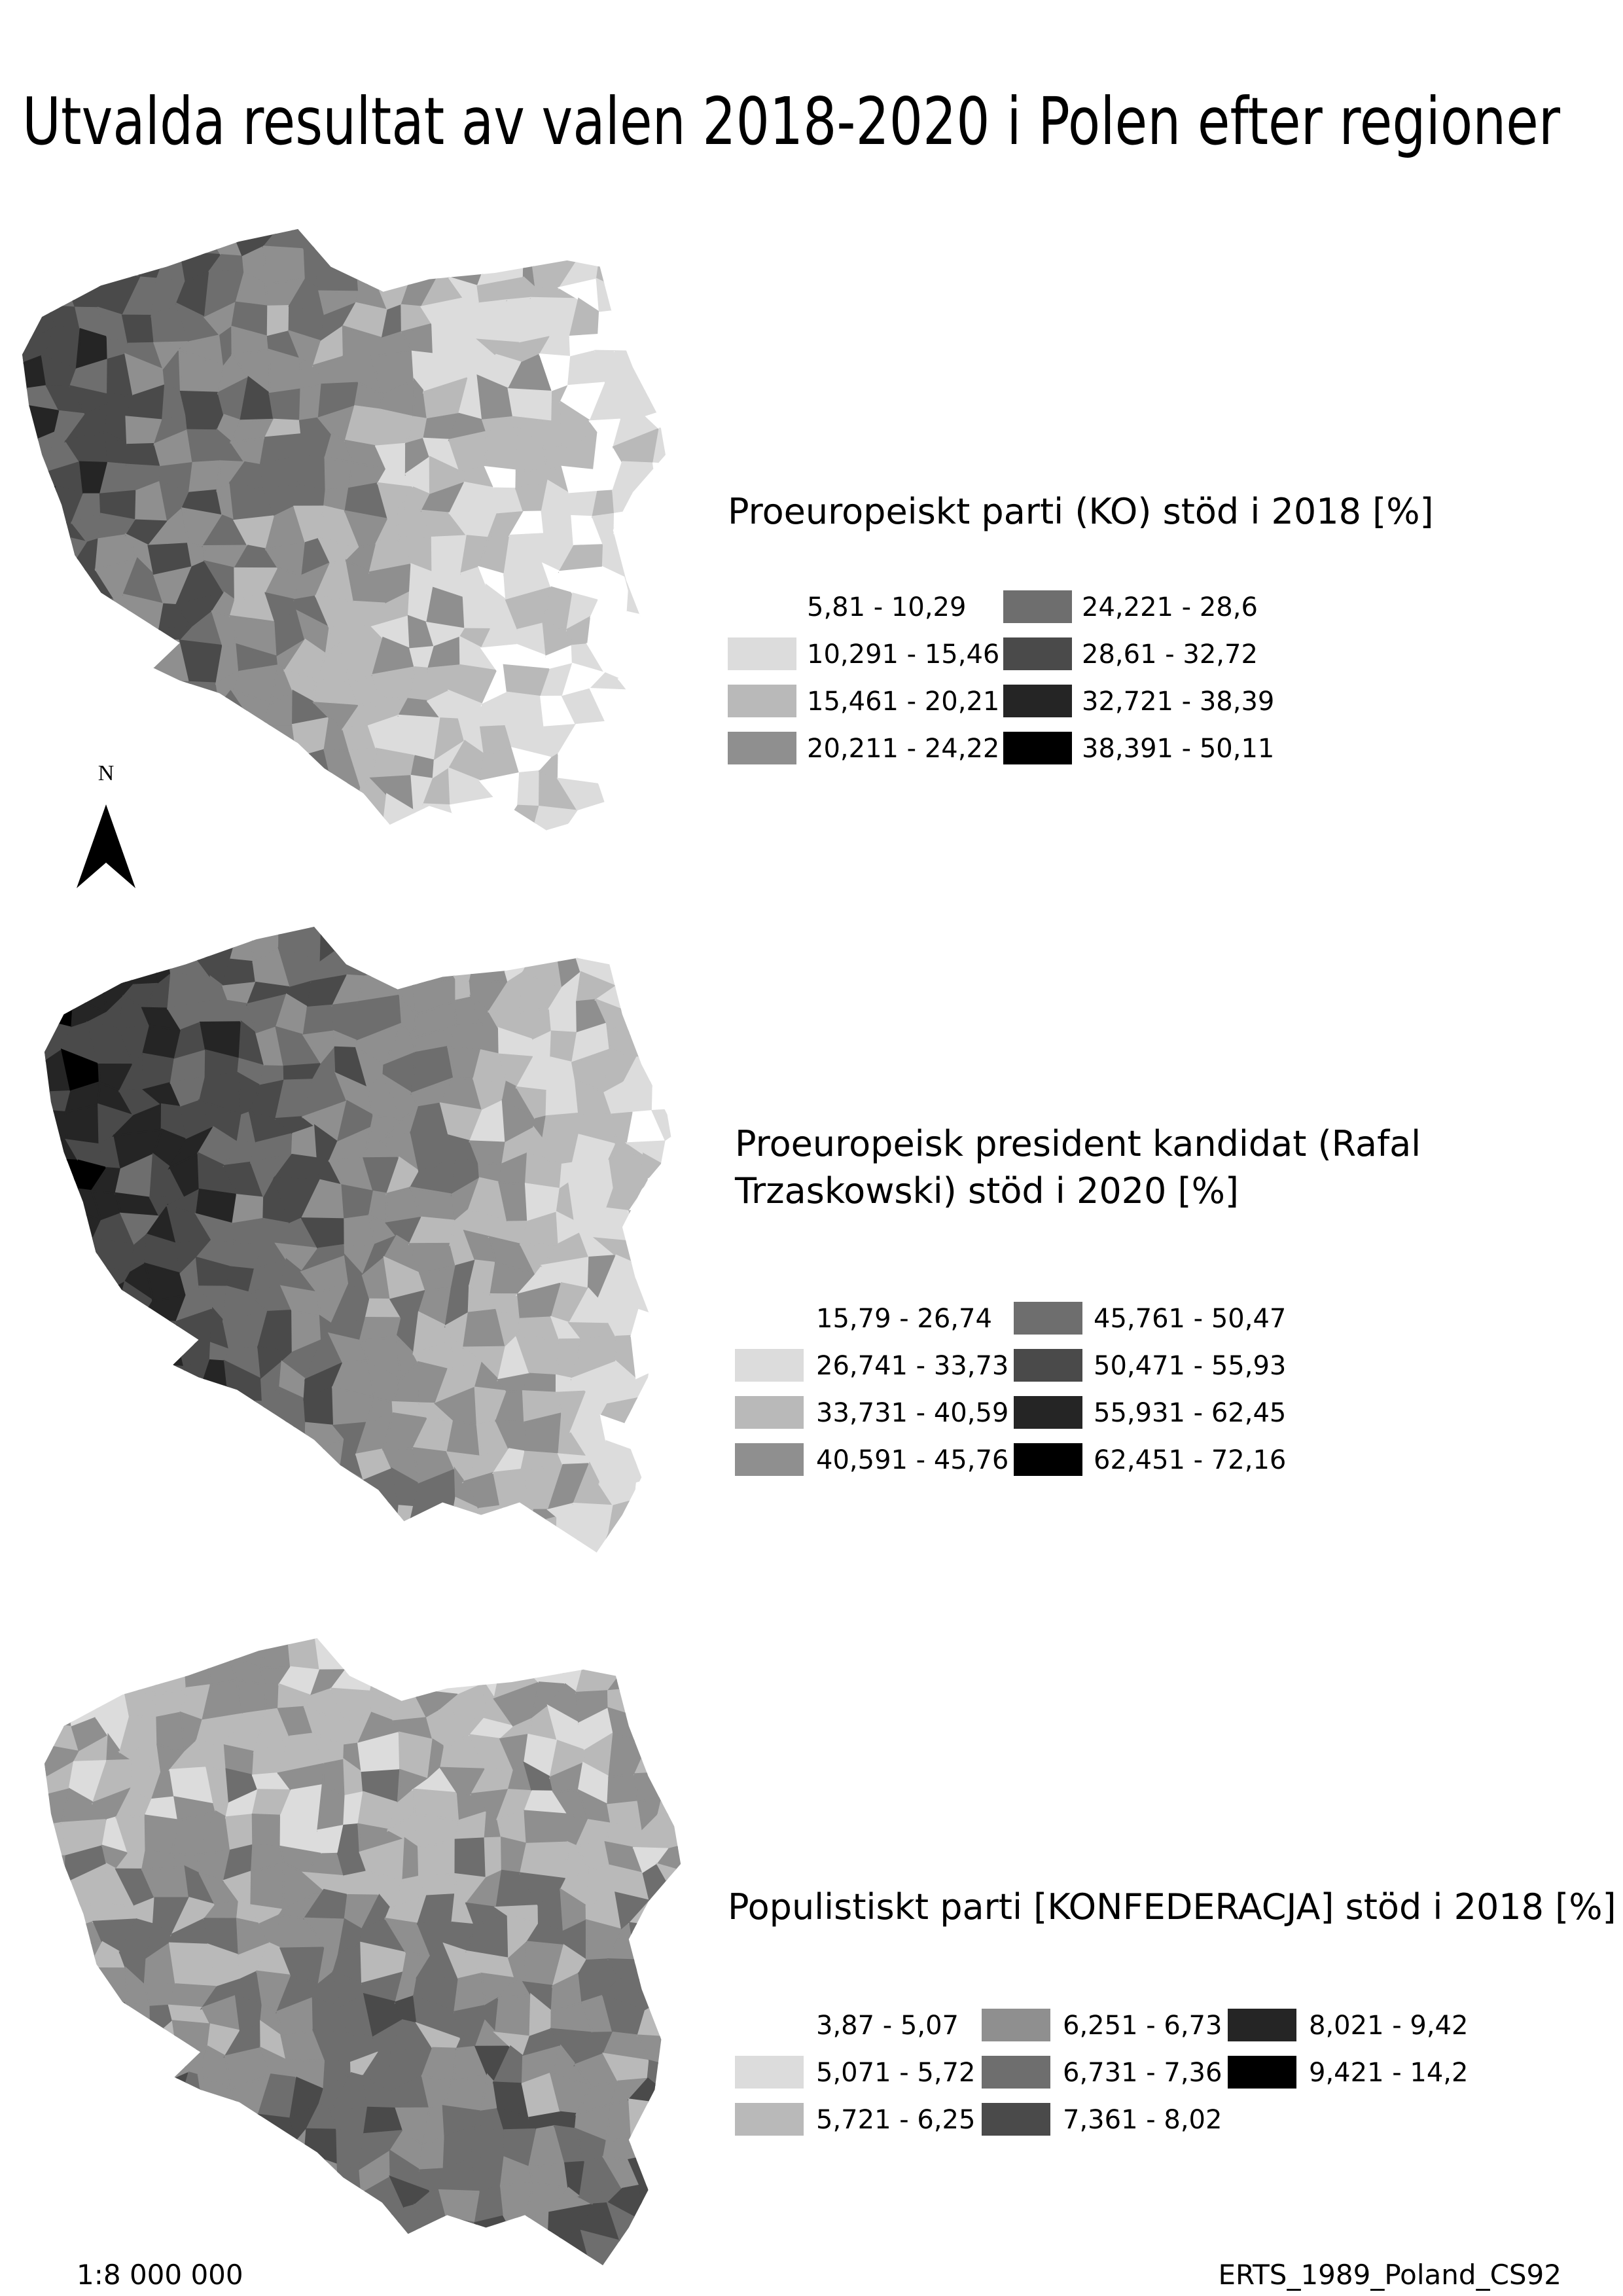 The height and width of the screenshot is (2296, 1623). Describe the element at coordinates (912, 1460) in the screenshot. I see `legend-label: 40,591 - 45,76` at that location.